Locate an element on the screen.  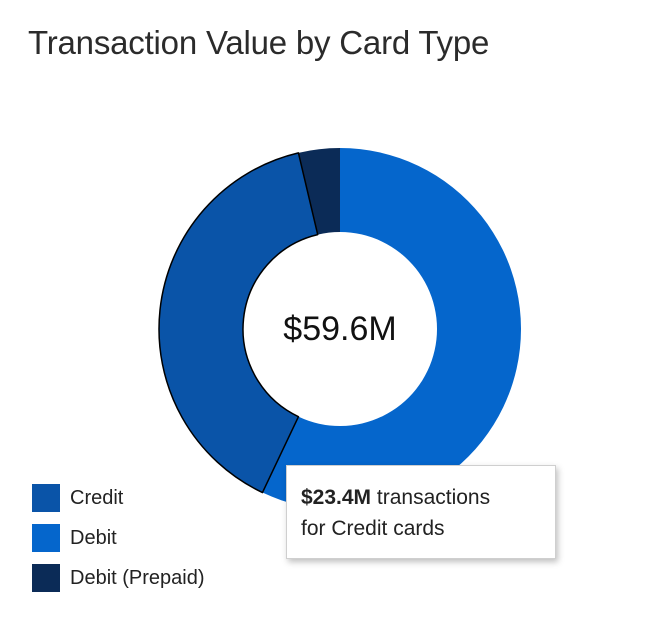
chart-tooltip: $23.4M transactions for Credit cards is located at coordinates (421, 512).